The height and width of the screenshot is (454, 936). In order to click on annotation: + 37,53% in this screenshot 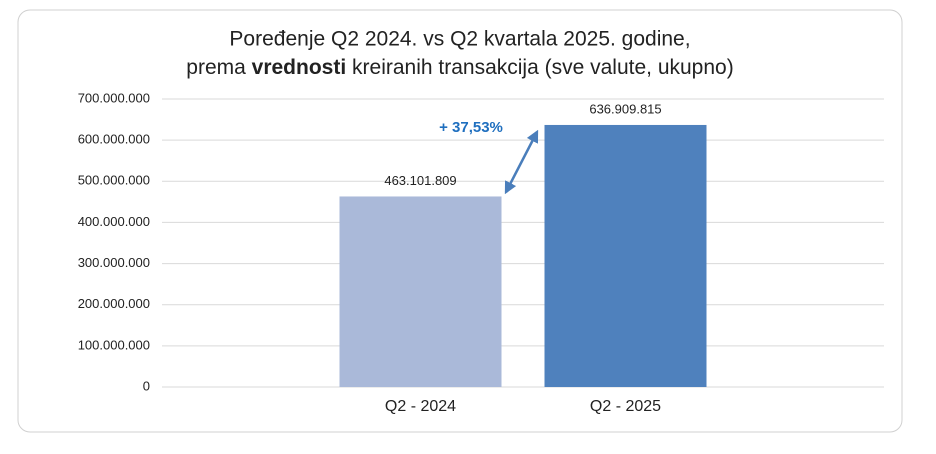, I will do `click(471, 127)`.